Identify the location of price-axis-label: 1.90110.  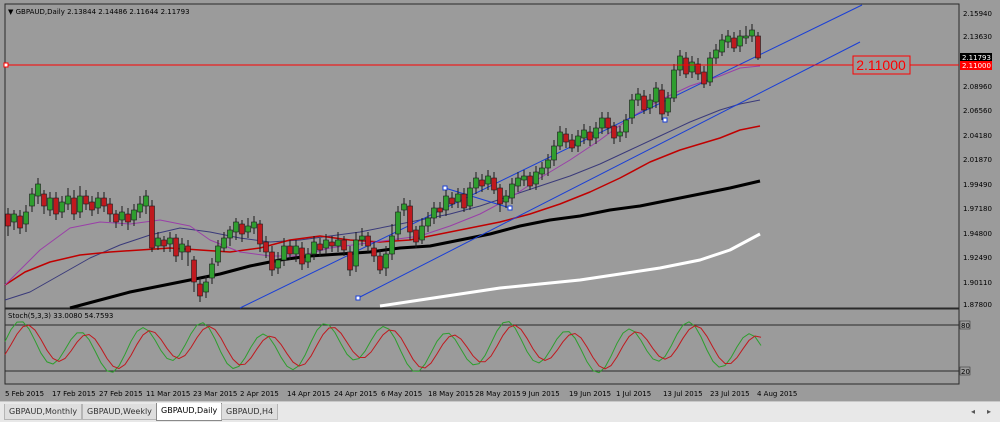
(977, 283).